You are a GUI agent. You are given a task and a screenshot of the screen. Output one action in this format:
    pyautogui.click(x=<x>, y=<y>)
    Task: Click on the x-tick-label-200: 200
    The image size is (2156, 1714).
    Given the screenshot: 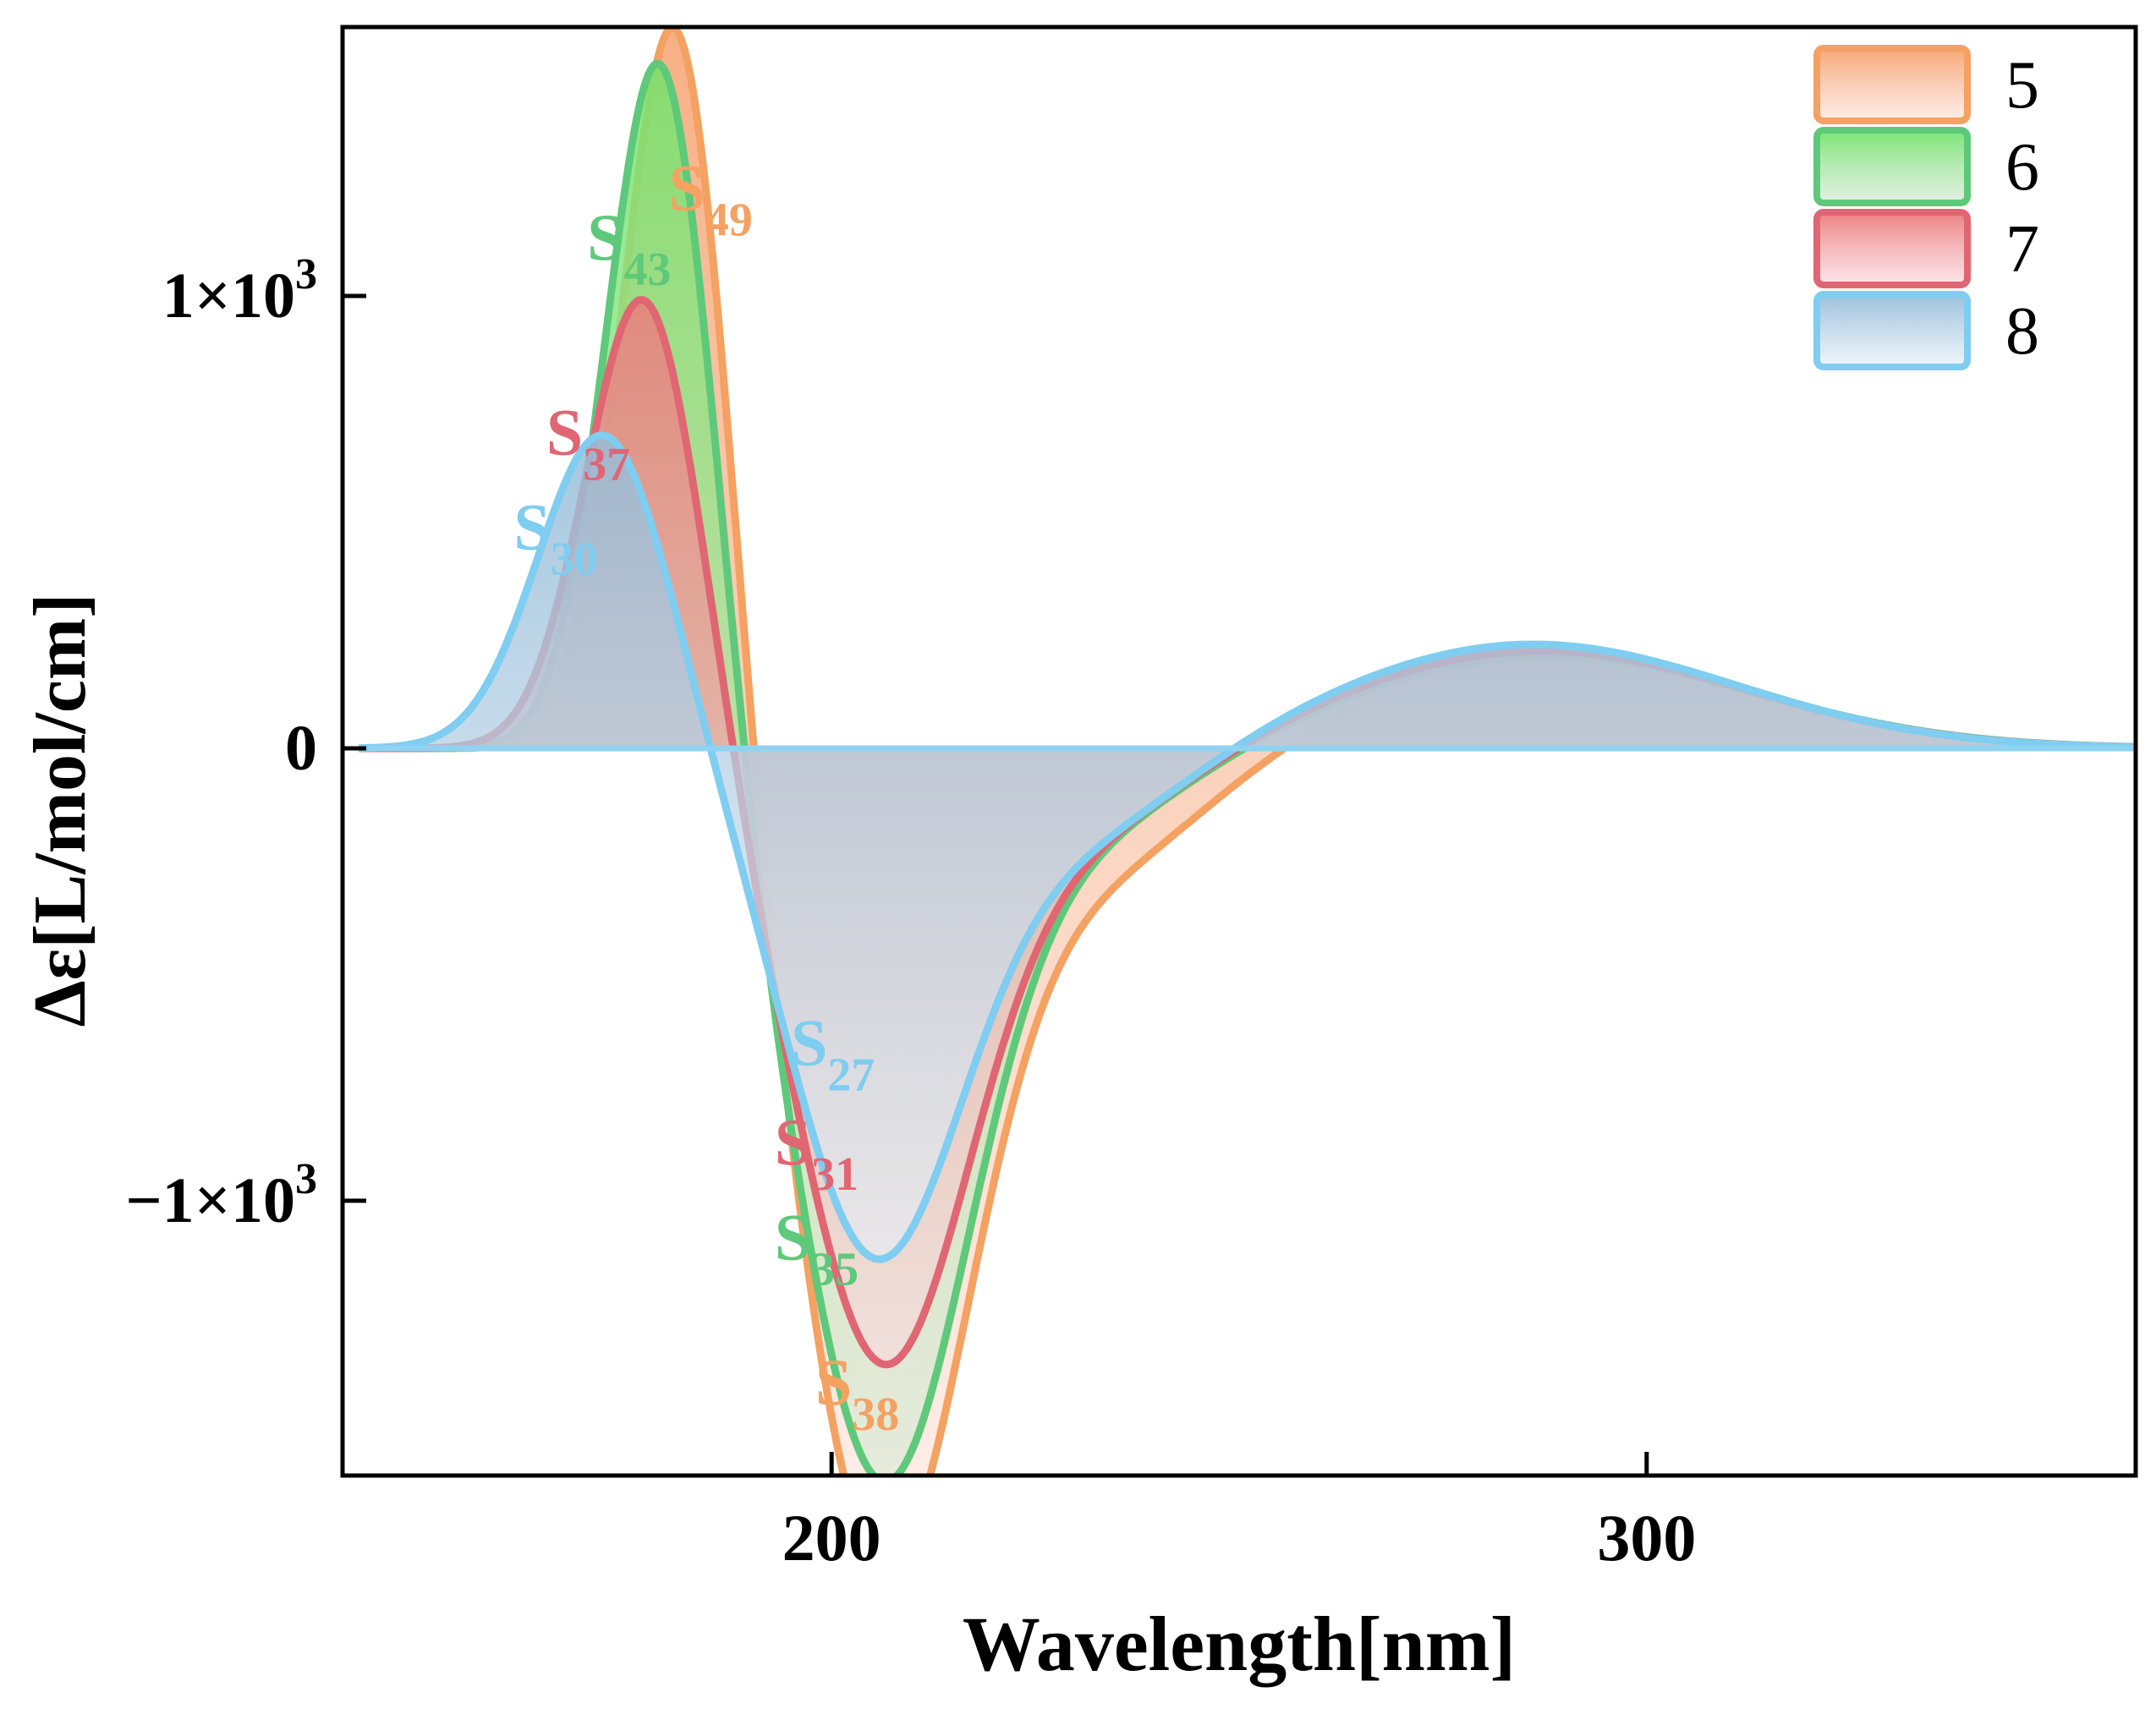 What is the action you would take?
    pyautogui.click(x=831, y=1537)
    